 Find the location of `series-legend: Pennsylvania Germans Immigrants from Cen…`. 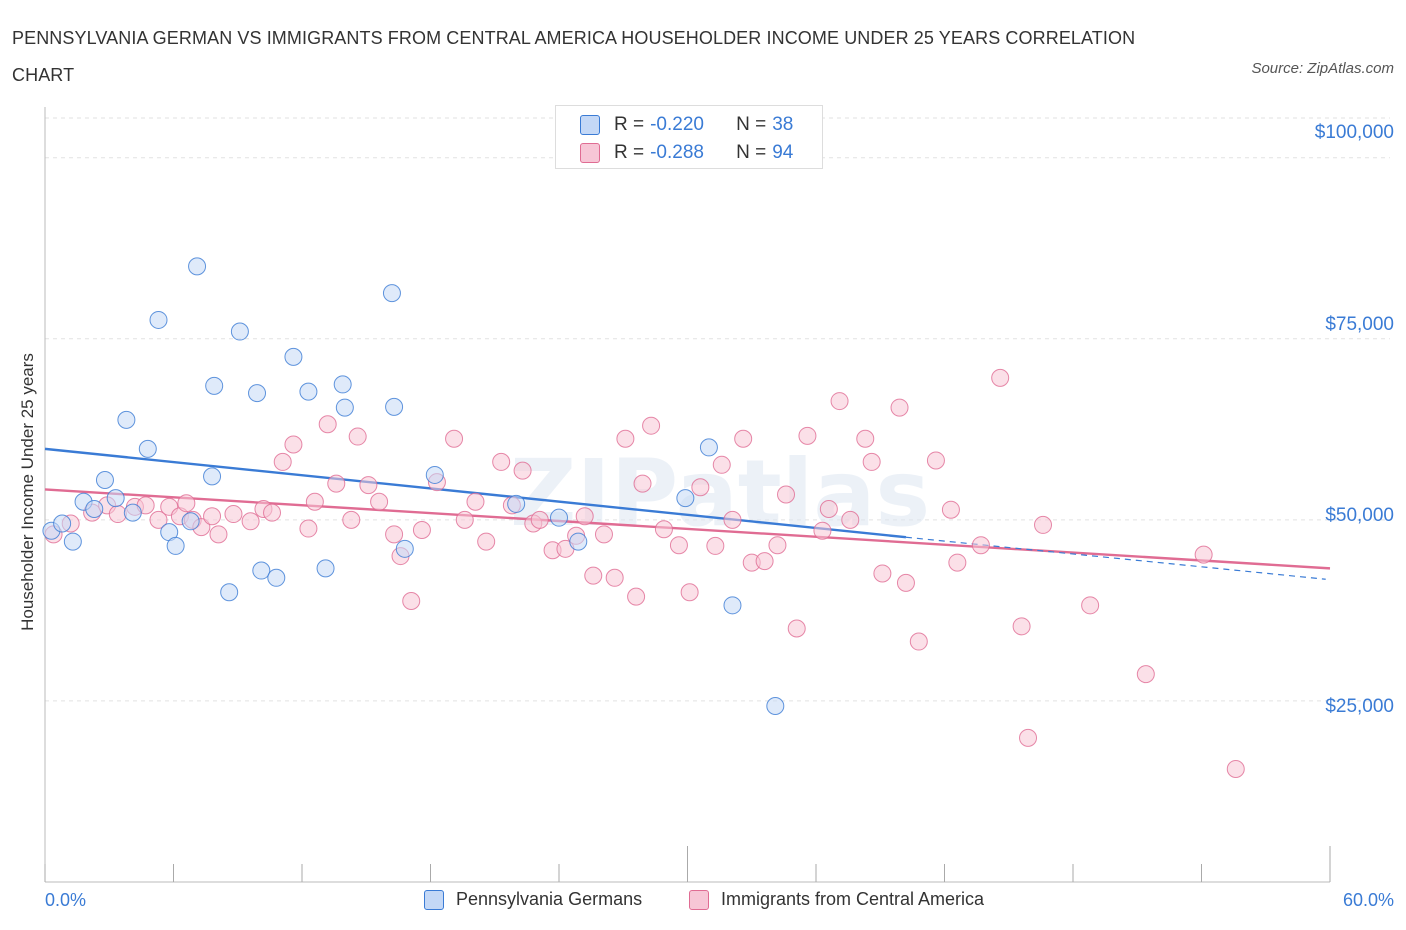

series-legend: Pennsylvania Germans Immigrants from Cen… is located at coordinates (703, 902).